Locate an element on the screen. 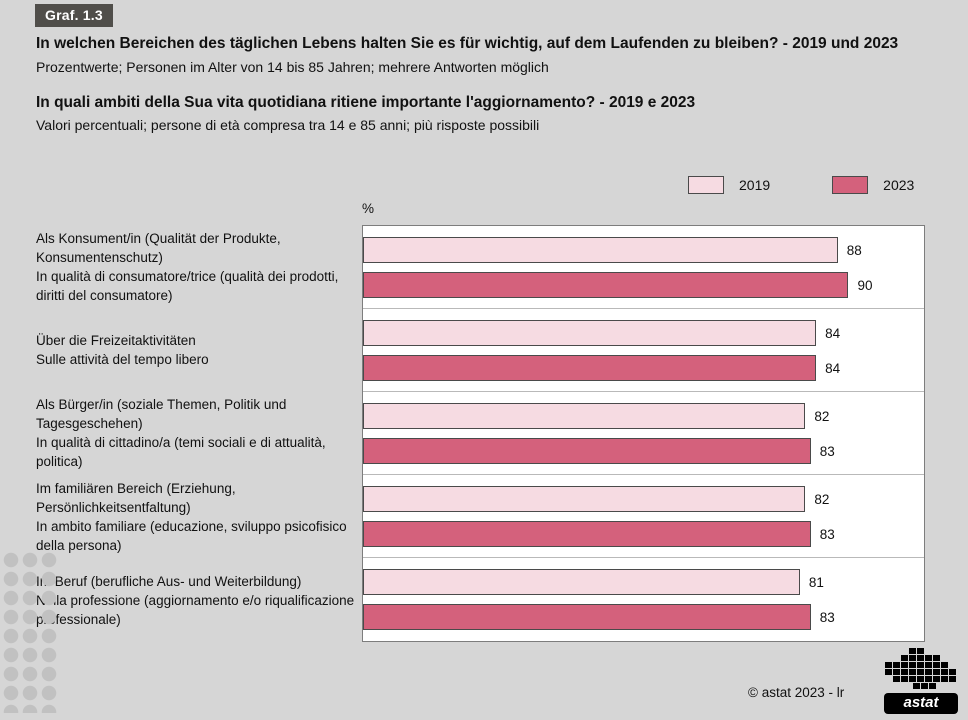  value-label: 88 is located at coordinates (854, 250).